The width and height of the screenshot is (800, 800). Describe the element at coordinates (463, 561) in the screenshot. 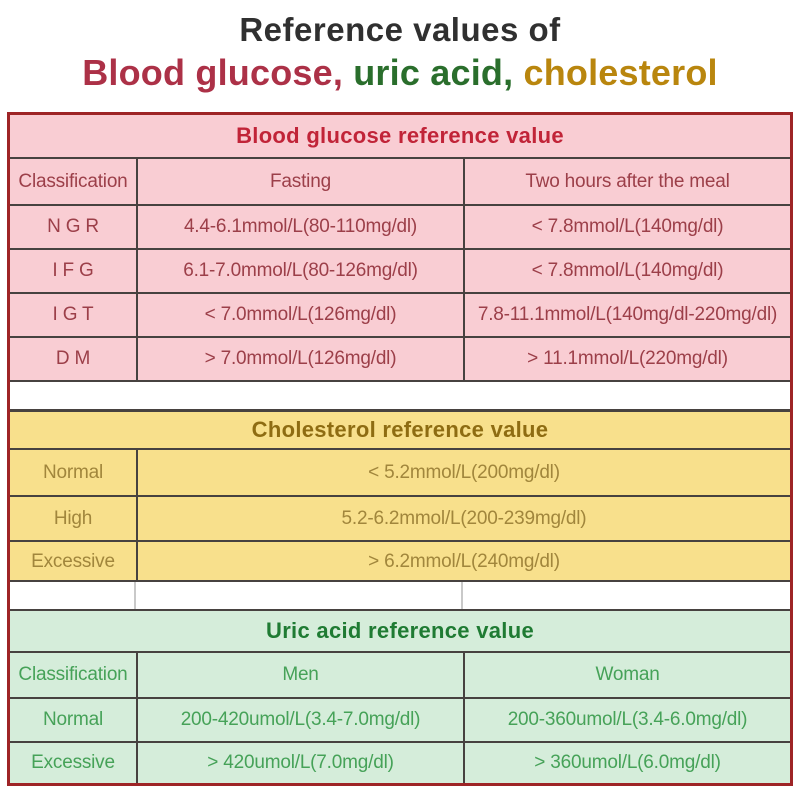

I see `cholesterol-cell-excessive-value: > 6.2mmol/L(240mg/dl)` at that location.